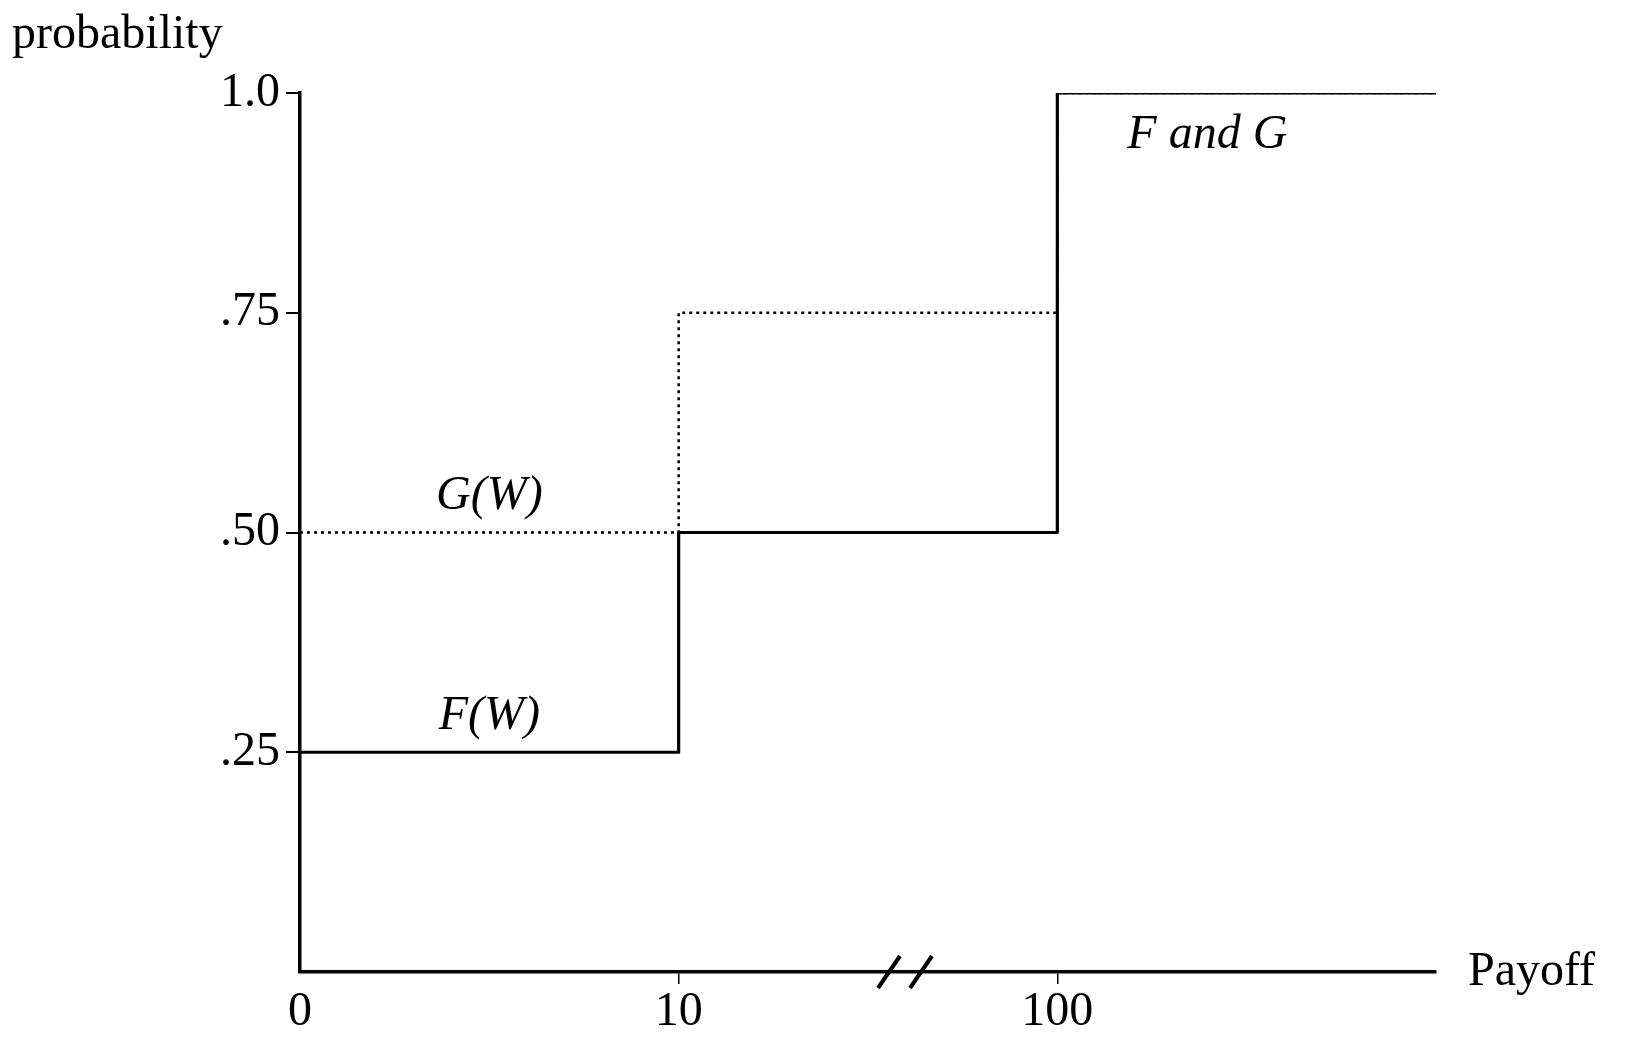 This screenshot has height=1045, width=1643. What do you see at coordinates (489, 493) in the screenshot?
I see `series-label: G(W)` at bounding box center [489, 493].